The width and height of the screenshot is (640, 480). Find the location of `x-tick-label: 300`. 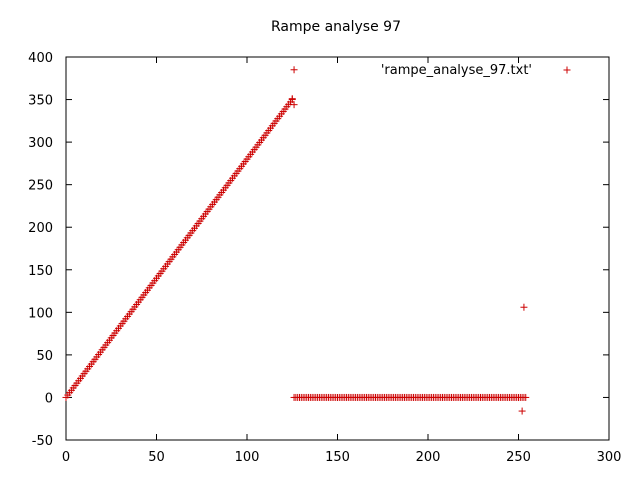

x-tick-label: 300 is located at coordinates (609, 457).